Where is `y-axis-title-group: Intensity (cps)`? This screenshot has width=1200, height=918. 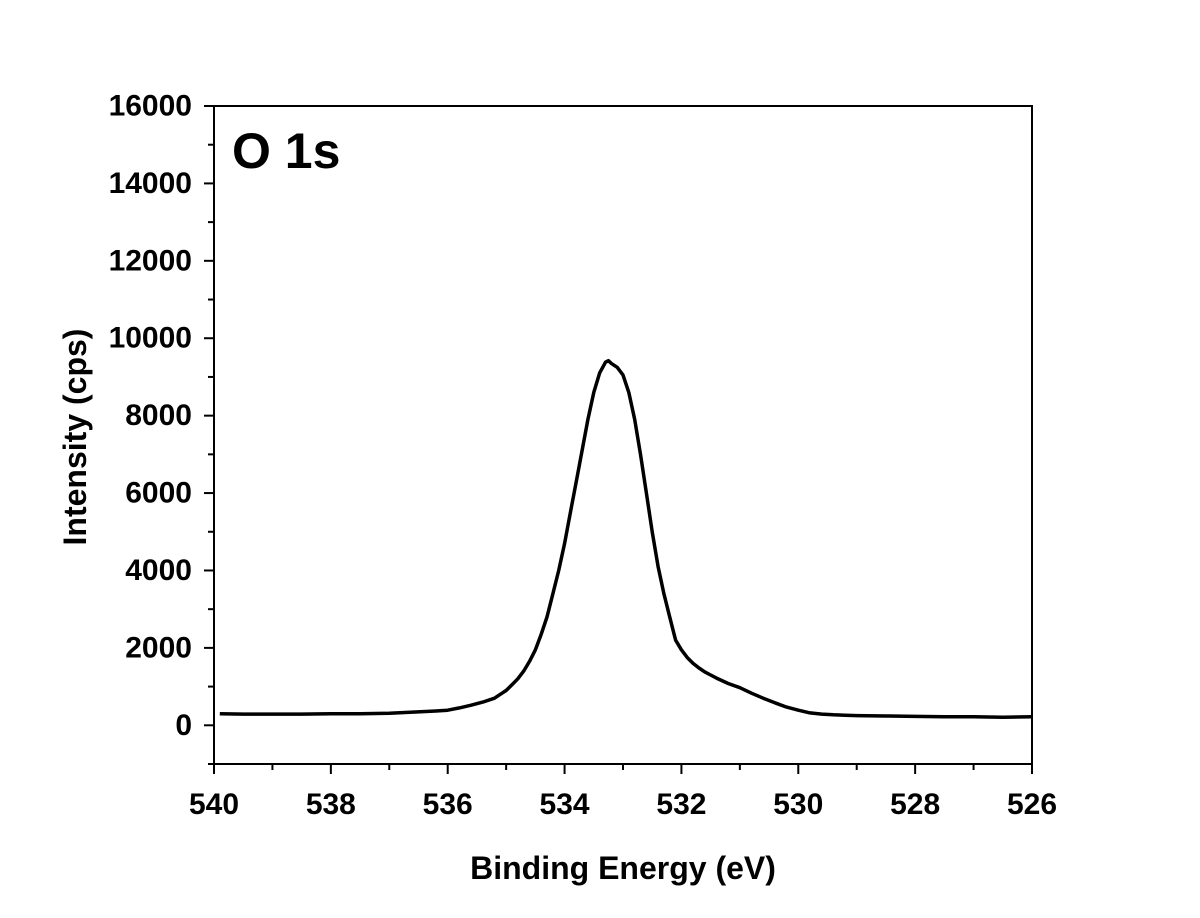
y-axis-title-group: Intensity (cps) is located at coordinates (75, 437).